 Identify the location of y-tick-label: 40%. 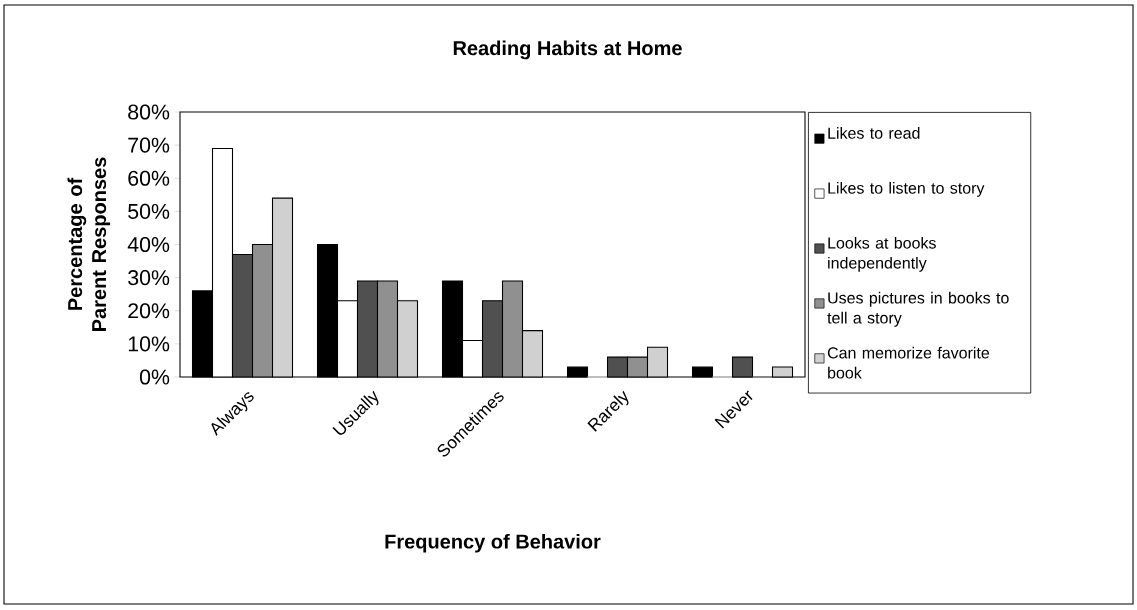
(148, 244).